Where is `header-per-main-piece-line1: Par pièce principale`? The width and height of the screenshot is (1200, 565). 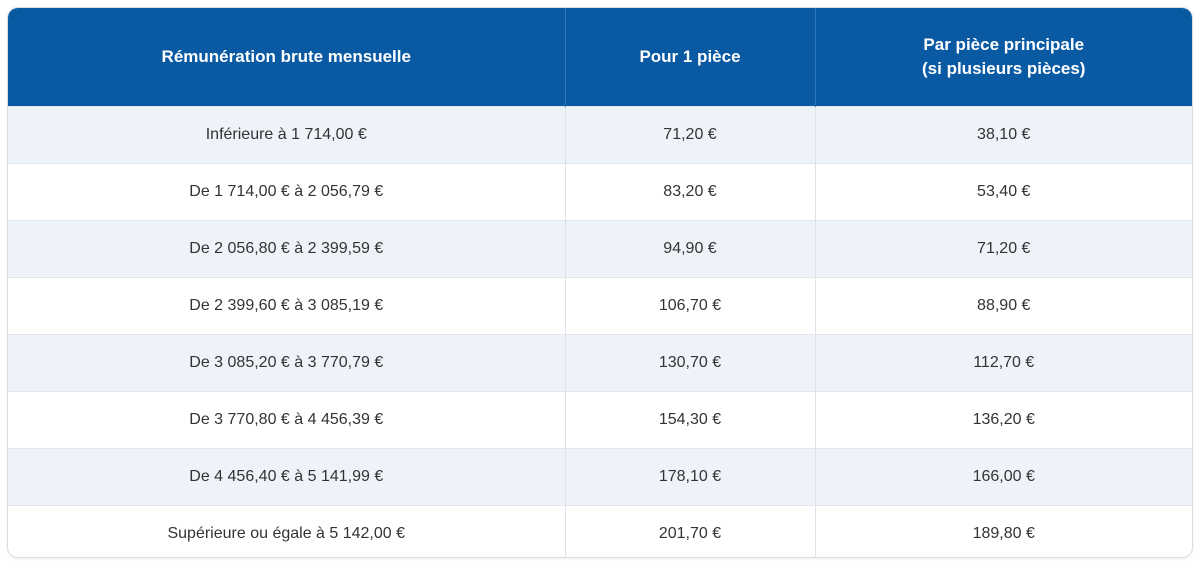 header-per-main-piece-line1: Par pièce principale is located at coordinates (1004, 44).